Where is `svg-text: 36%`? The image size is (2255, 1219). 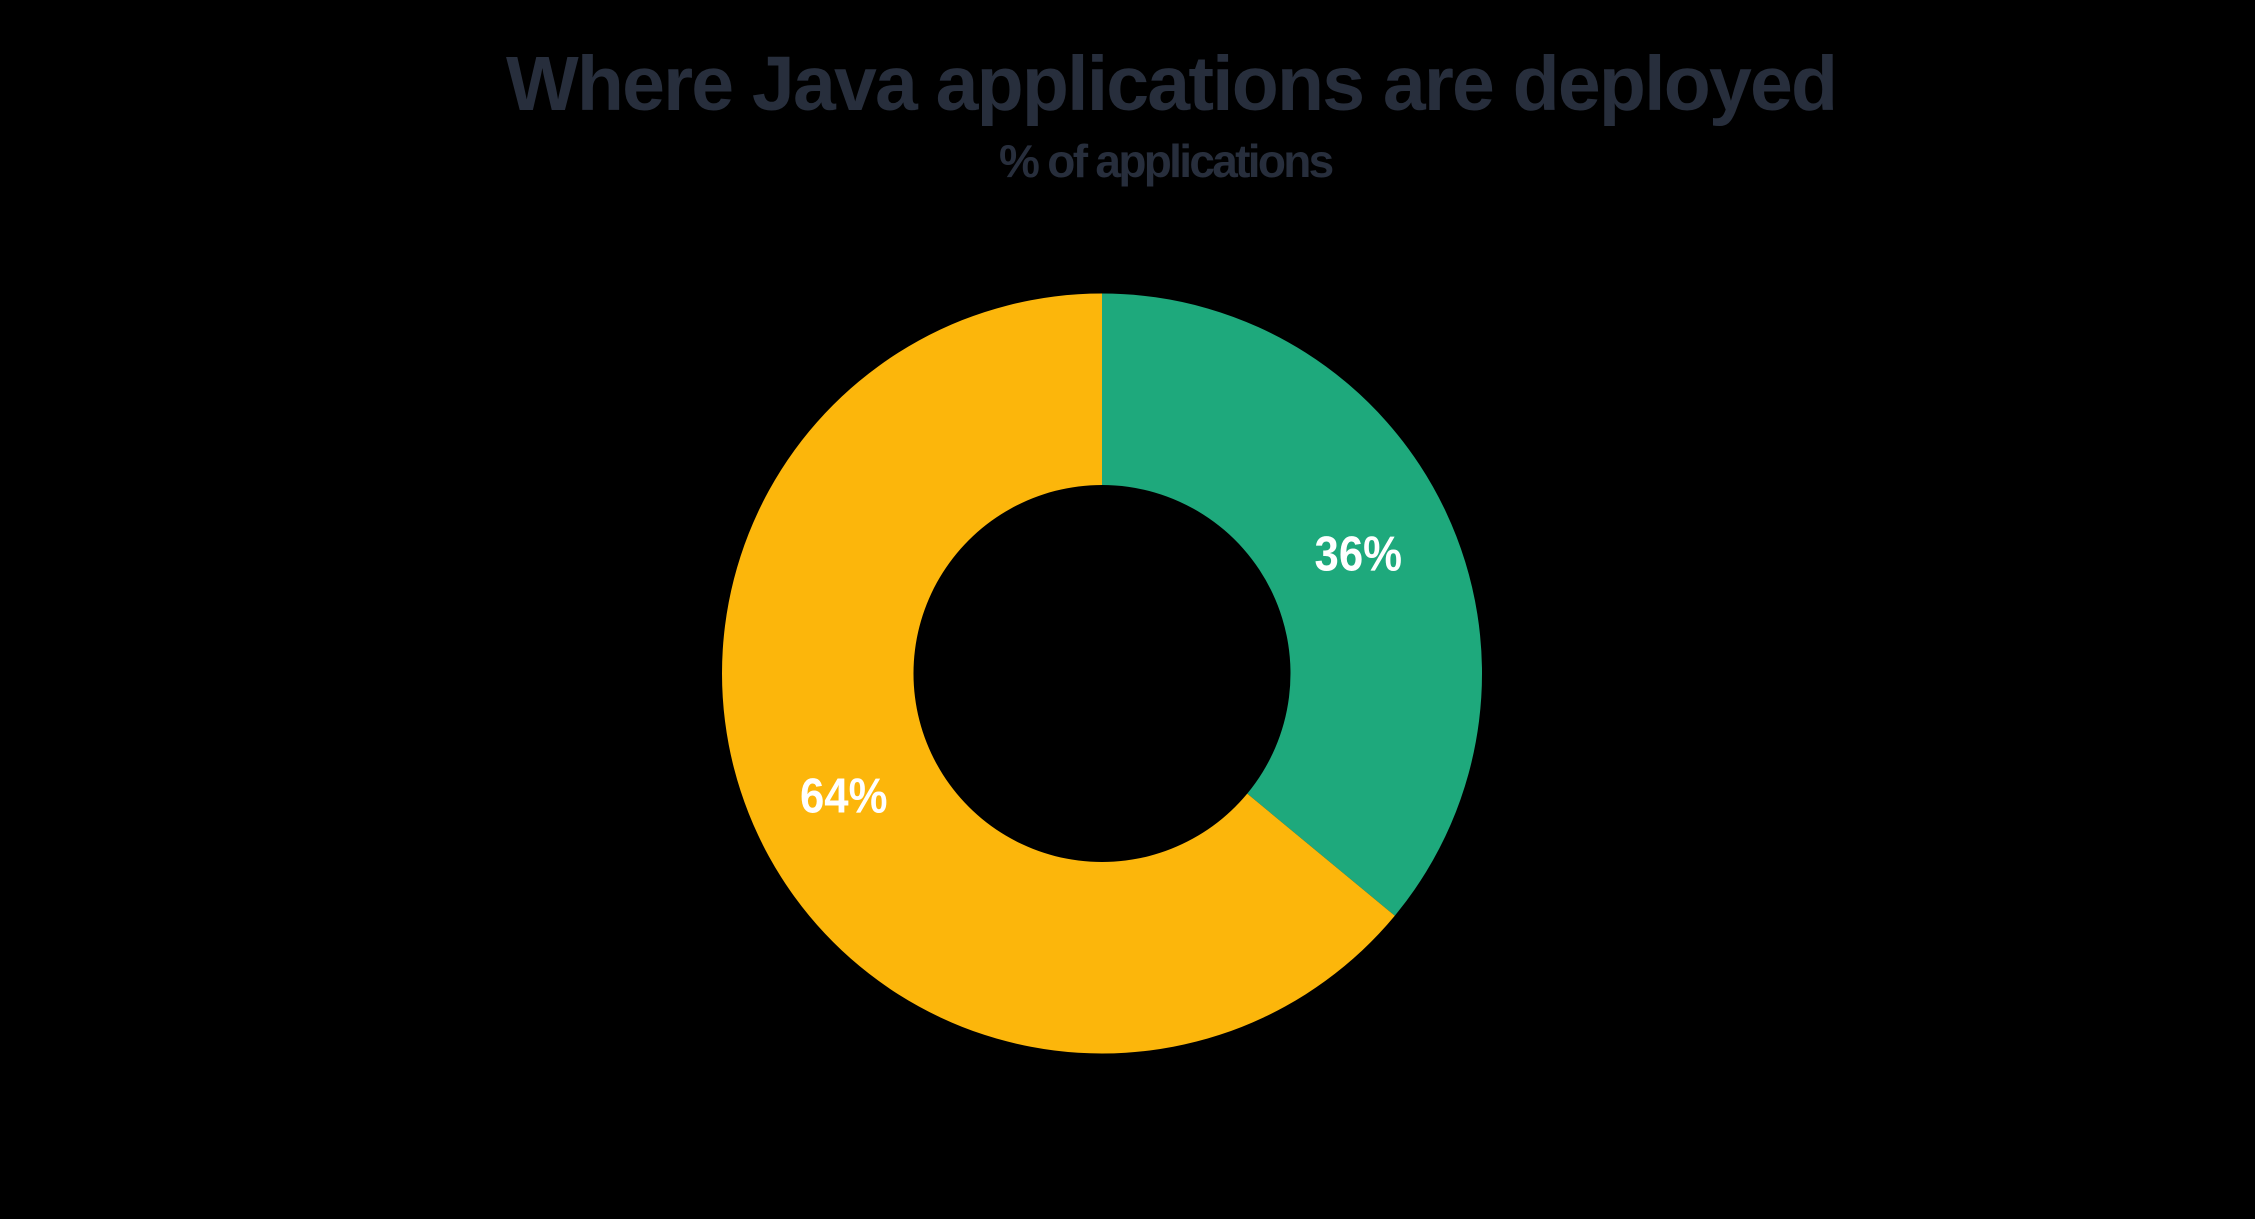 svg-text: 36% is located at coordinates (1359, 554).